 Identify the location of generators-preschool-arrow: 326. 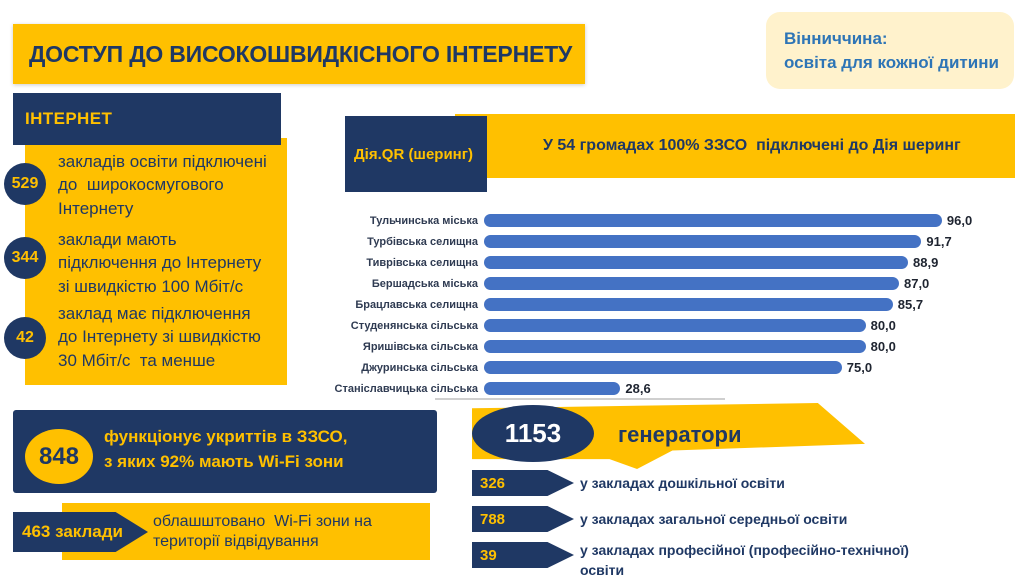
(523, 483).